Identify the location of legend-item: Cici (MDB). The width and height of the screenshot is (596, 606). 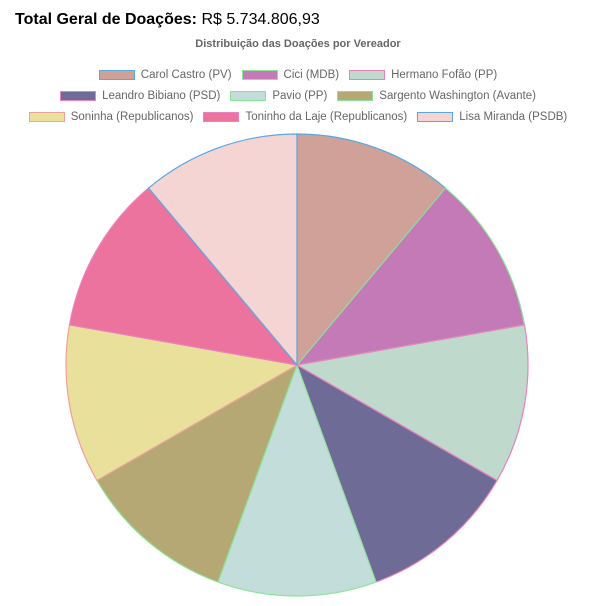
(290, 74).